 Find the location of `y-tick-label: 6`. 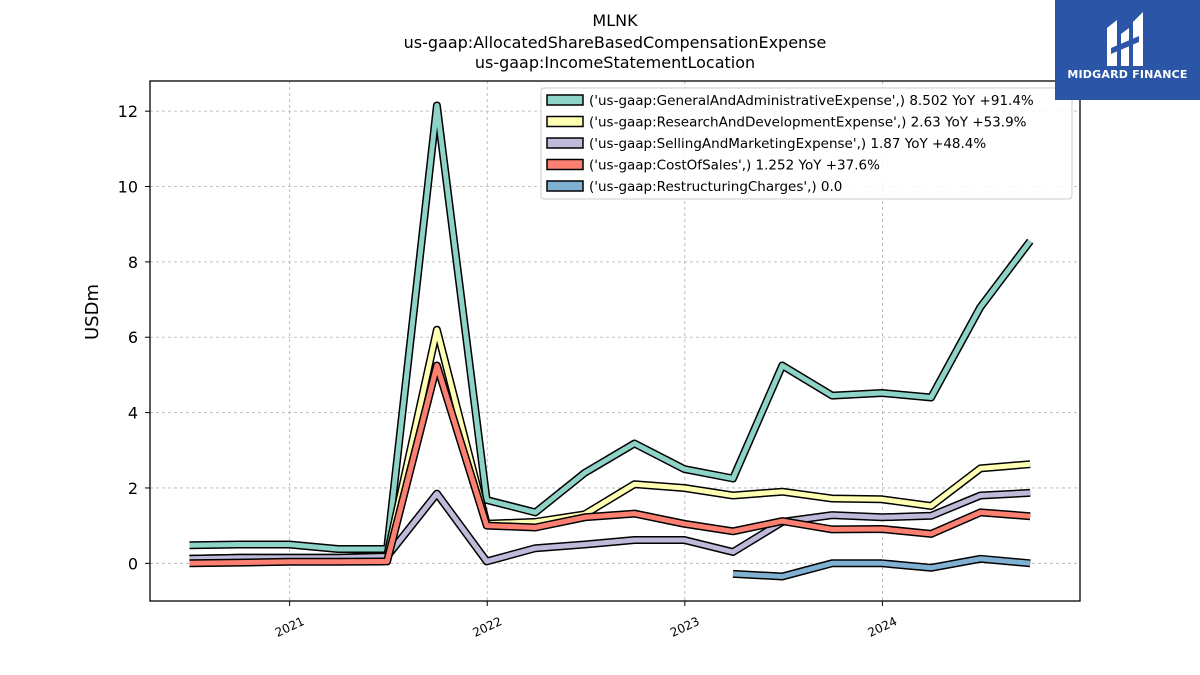

y-tick-label: 6 is located at coordinates (133, 337).